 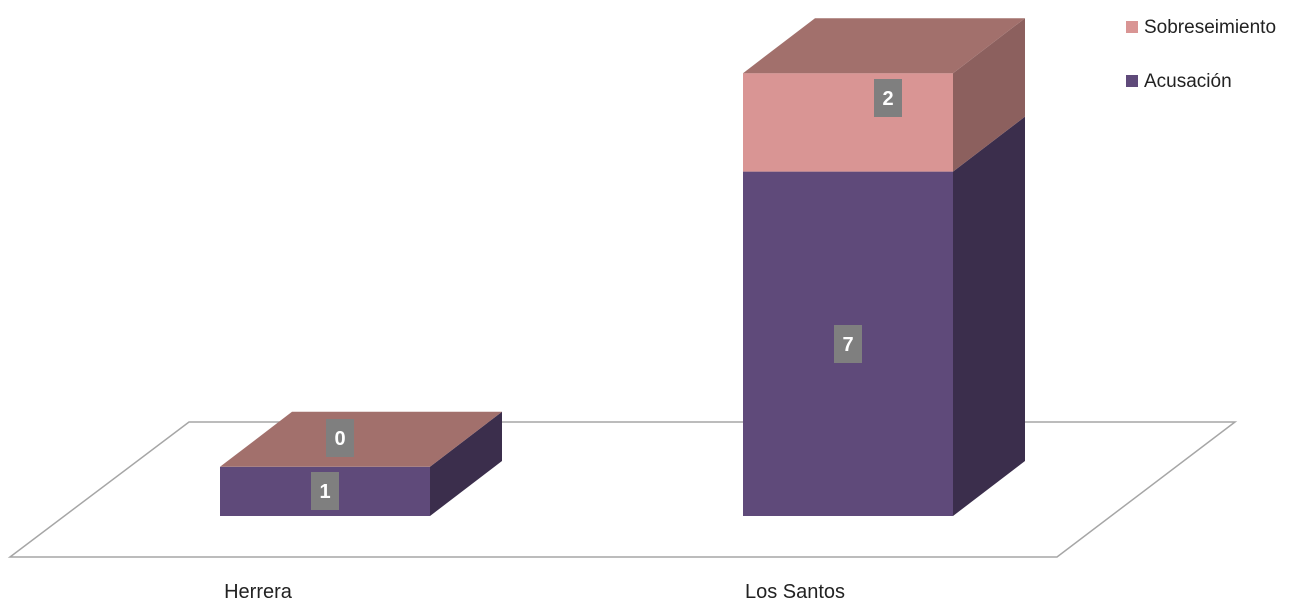 I want to click on bar-sobreseimiento-los-santos-front, so click(x=848, y=122).